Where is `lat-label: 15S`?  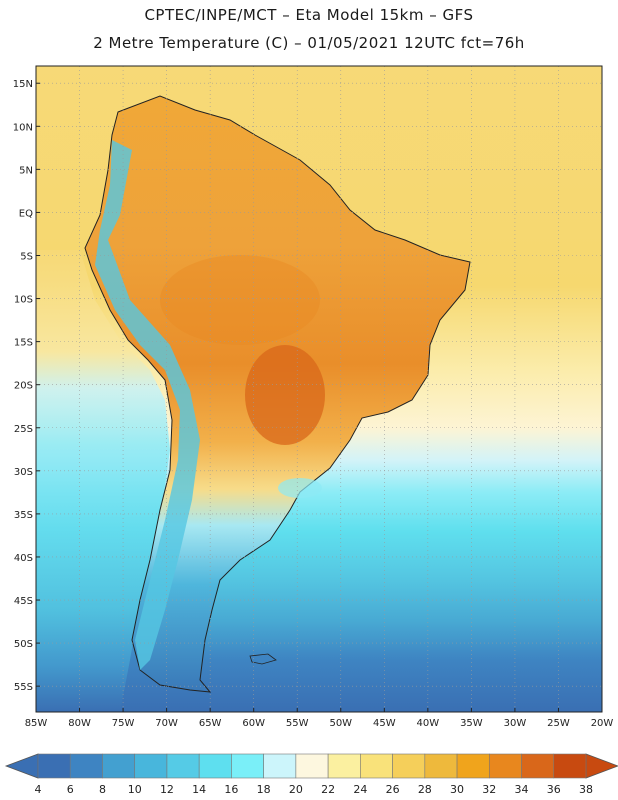 lat-label: 15S is located at coordinates (23, 343).